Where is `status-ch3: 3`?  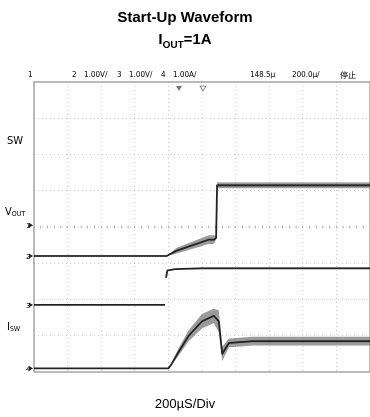
status-ch3: 3 is located at coordinates (119, 74).